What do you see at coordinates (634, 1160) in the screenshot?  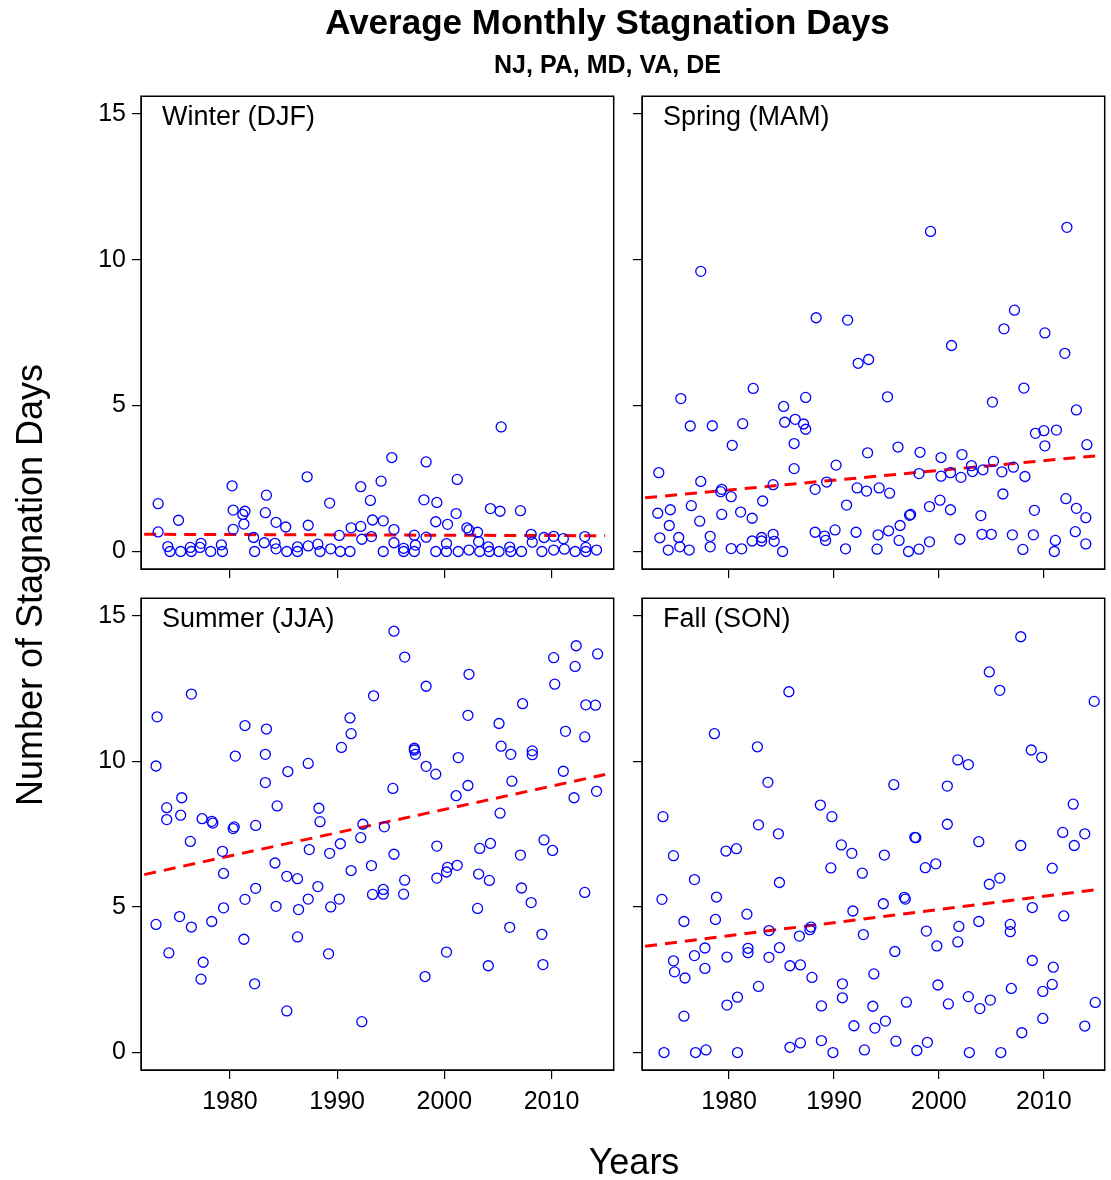 I see `x-axis-title: Years` at bounding box center [634, 1160].